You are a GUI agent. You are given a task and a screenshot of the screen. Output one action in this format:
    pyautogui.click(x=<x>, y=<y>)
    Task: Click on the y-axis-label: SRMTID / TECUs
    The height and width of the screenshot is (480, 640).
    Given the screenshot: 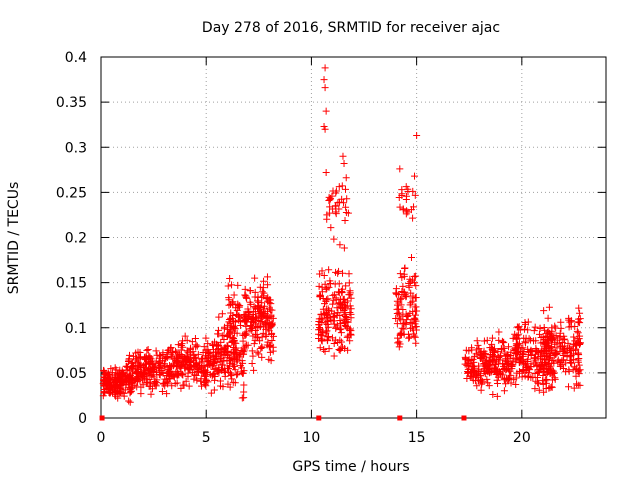 What is the action you would take?
    pyautogui.click(x=14, y=238)
    